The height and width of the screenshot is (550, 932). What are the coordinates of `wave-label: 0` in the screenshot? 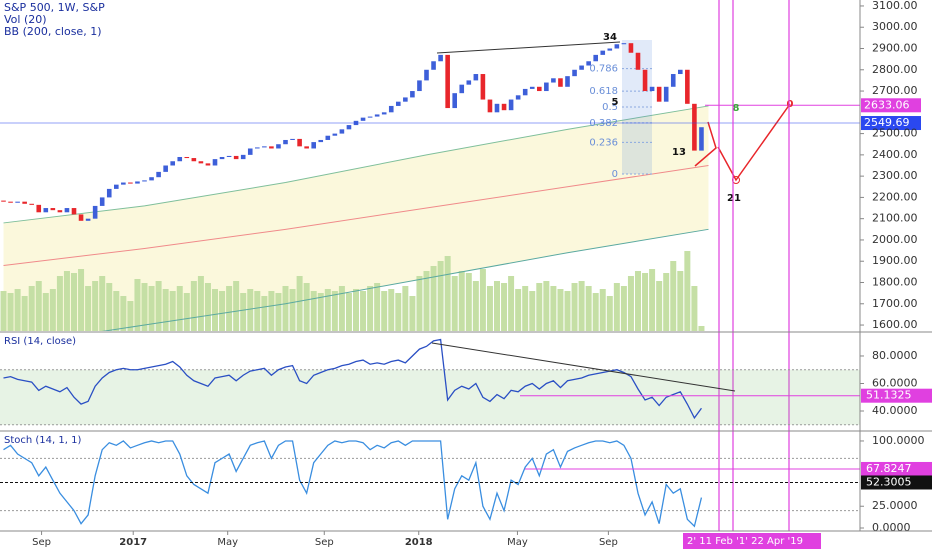 It's located at (790, 104).